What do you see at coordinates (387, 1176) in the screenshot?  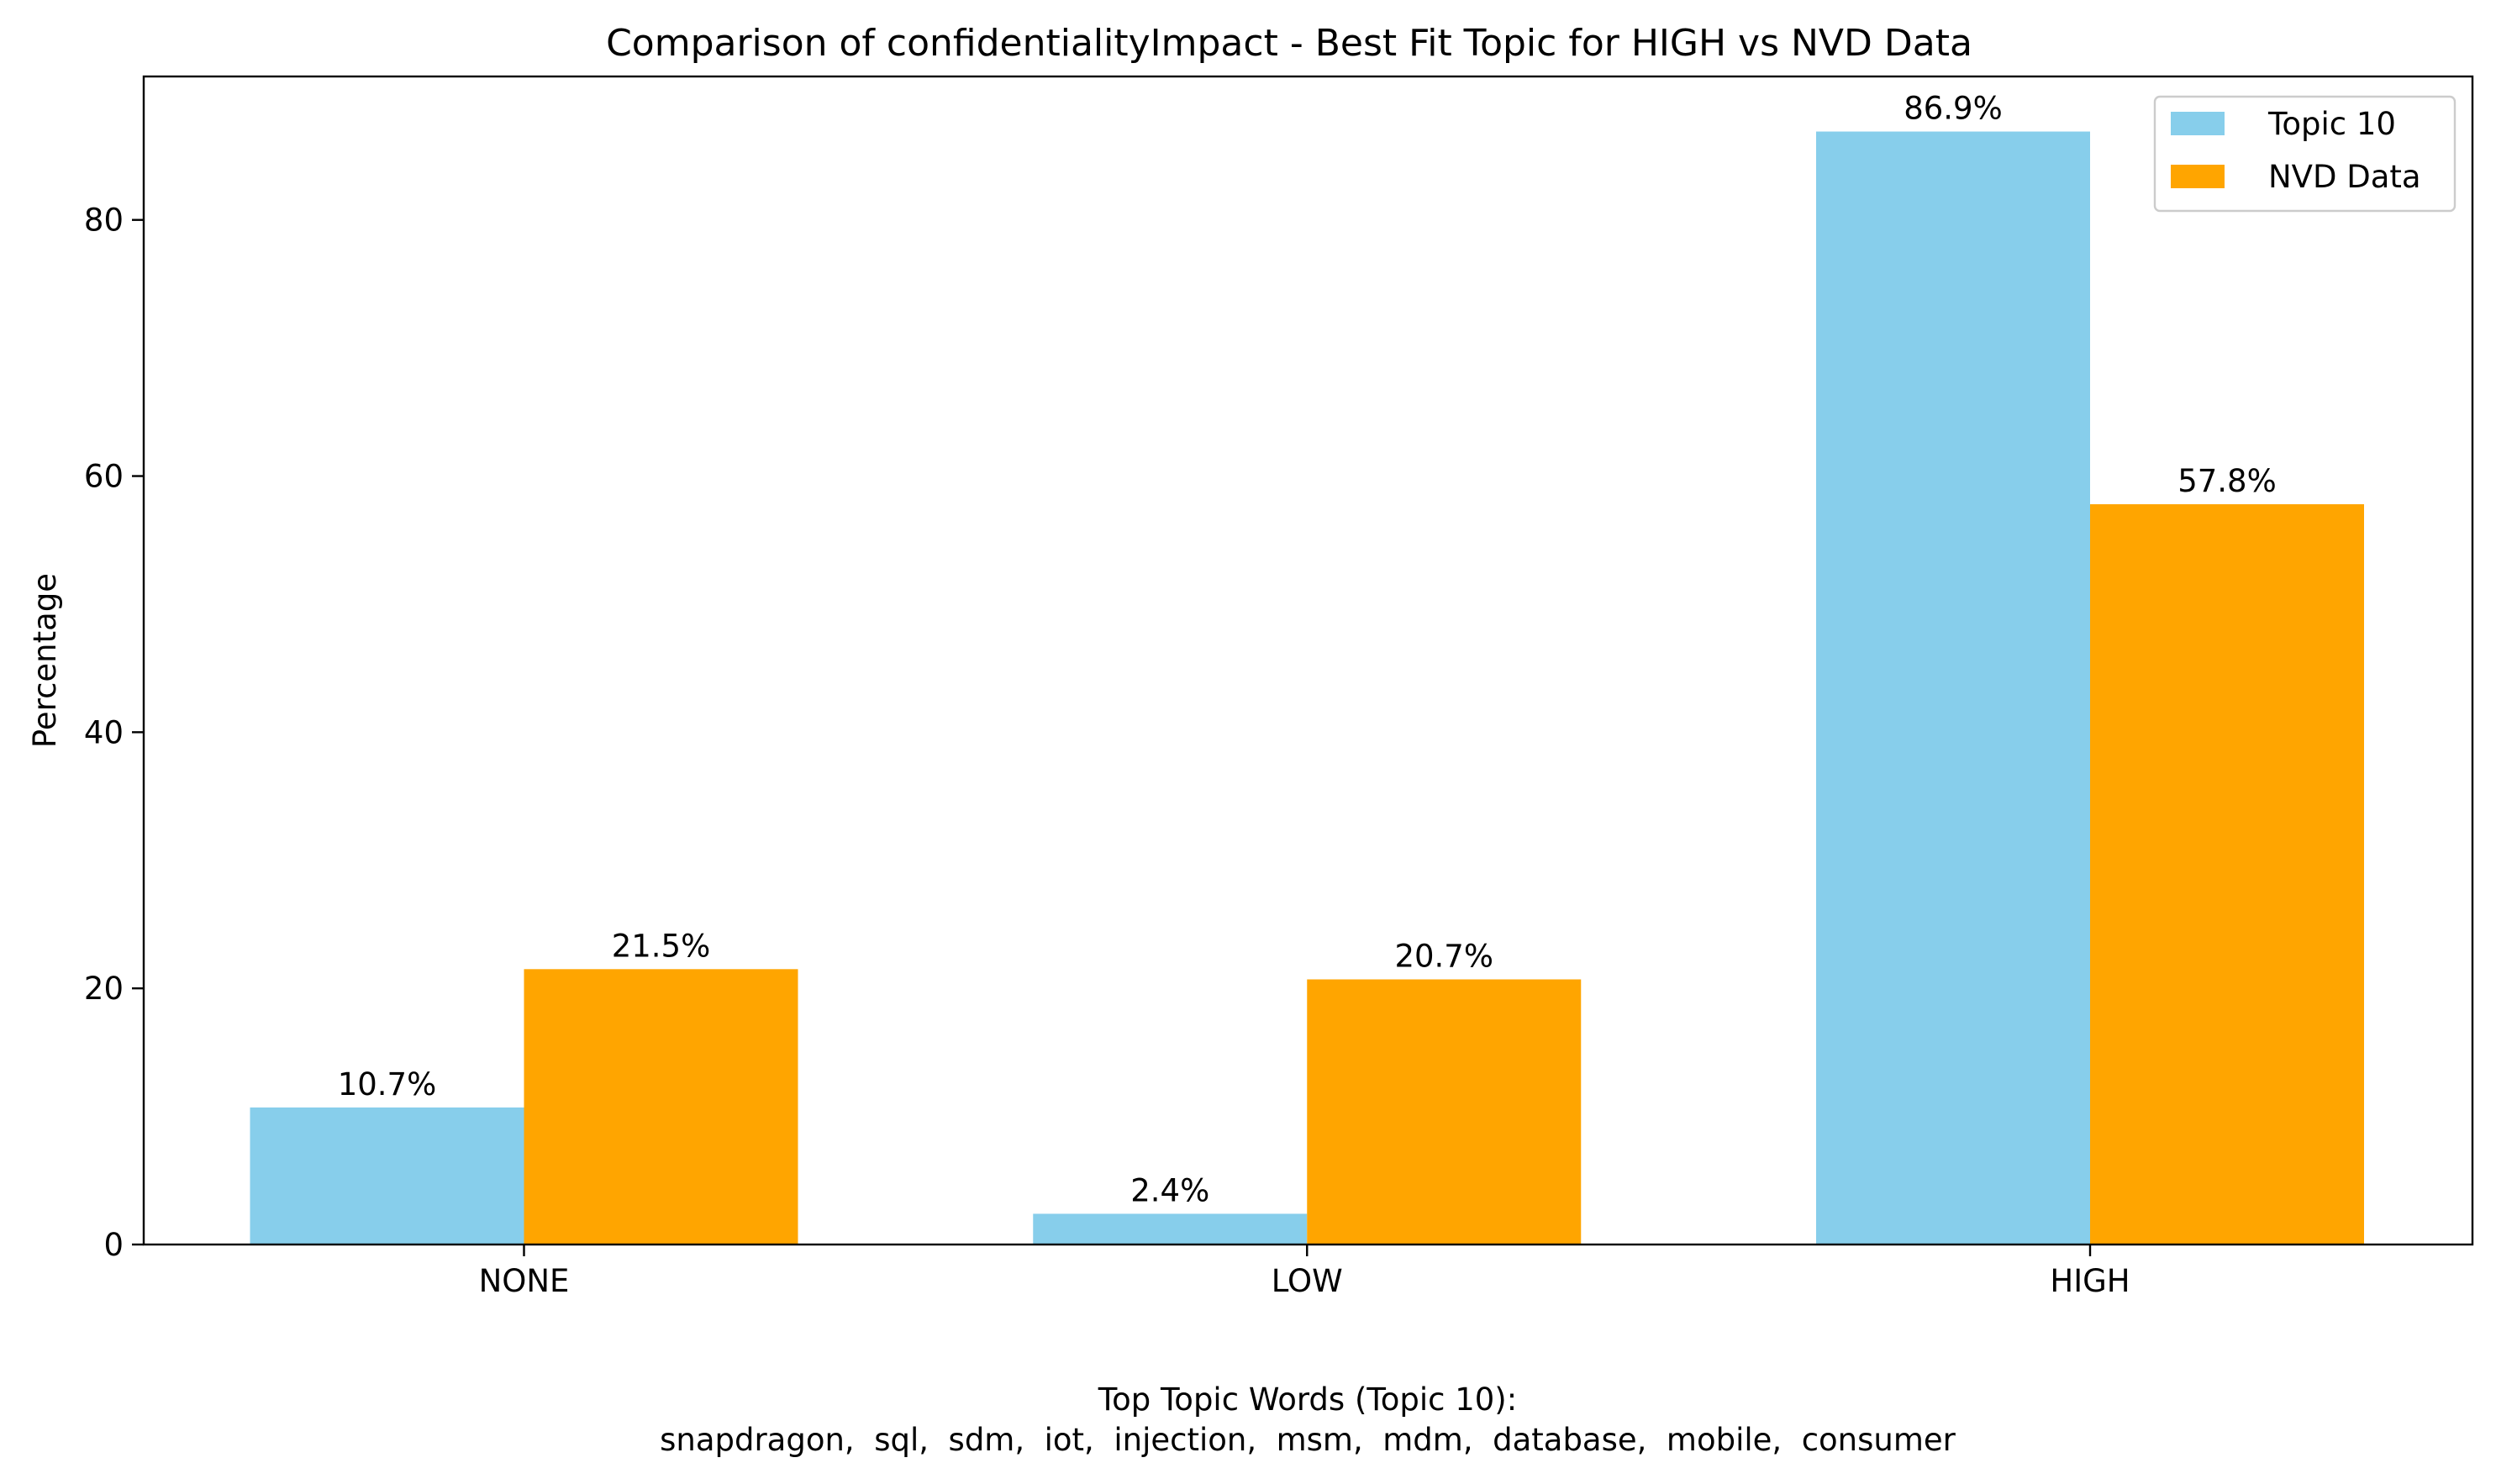 I see `bar-topic-none` at bounding box center [387, 1176].